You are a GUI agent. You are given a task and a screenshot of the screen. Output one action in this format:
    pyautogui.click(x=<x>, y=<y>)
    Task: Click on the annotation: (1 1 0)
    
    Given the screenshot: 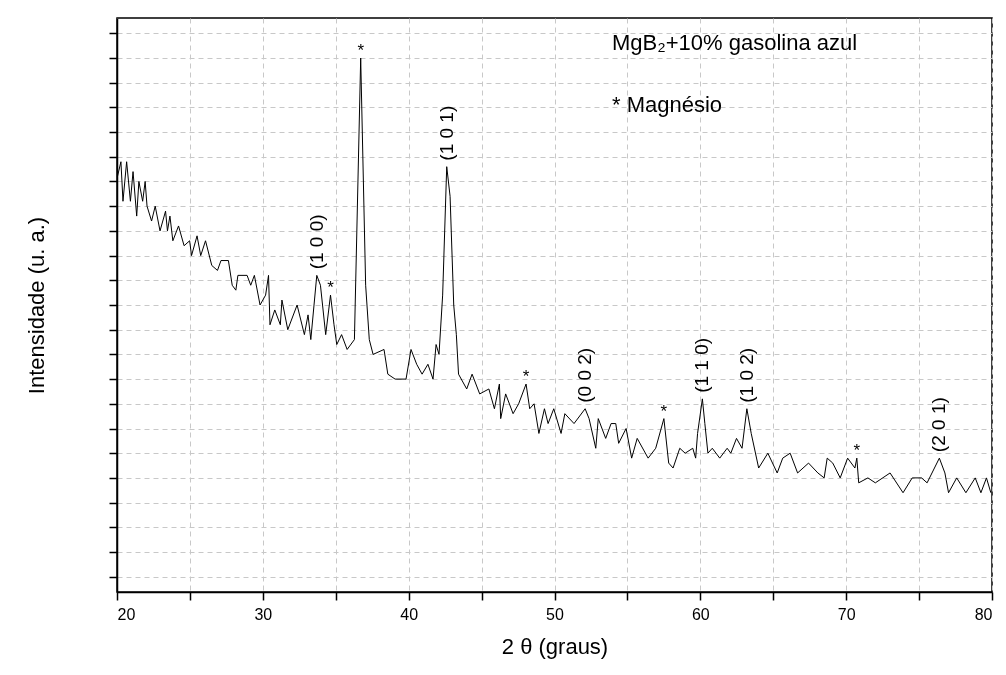 What is the action you would take?
    pyautogui.click(x=702, y=365)
    